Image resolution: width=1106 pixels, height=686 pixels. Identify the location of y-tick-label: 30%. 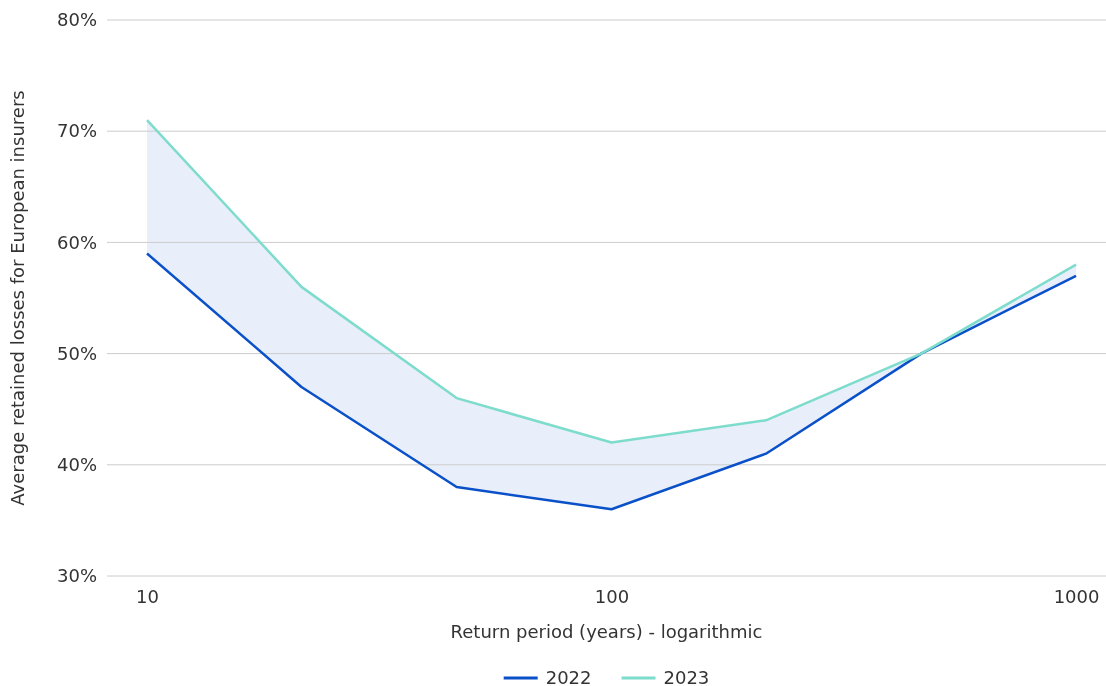
(76, 576).